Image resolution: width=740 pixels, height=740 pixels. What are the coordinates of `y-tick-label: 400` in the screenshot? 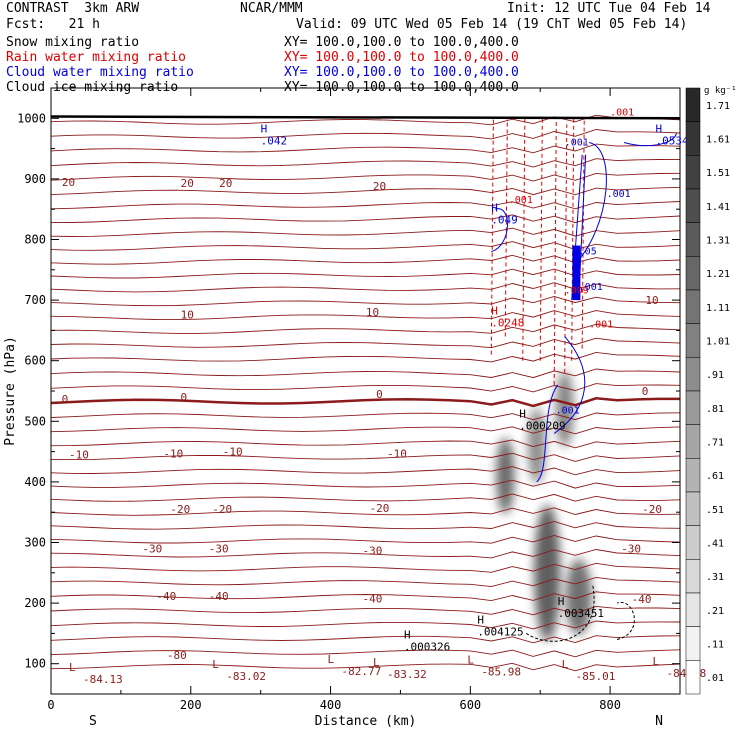 It's located at (35, 482).